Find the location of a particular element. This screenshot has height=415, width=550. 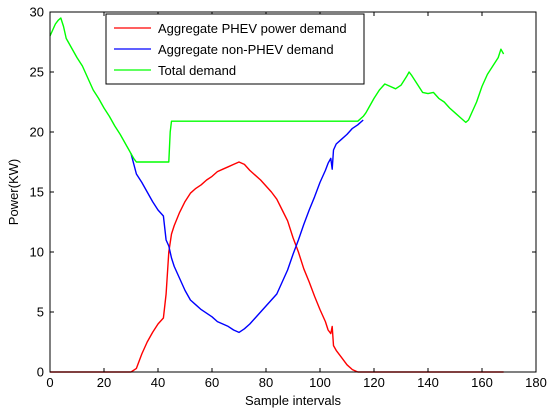

x-tick-label: 140 is located at coordinates (428, 382).